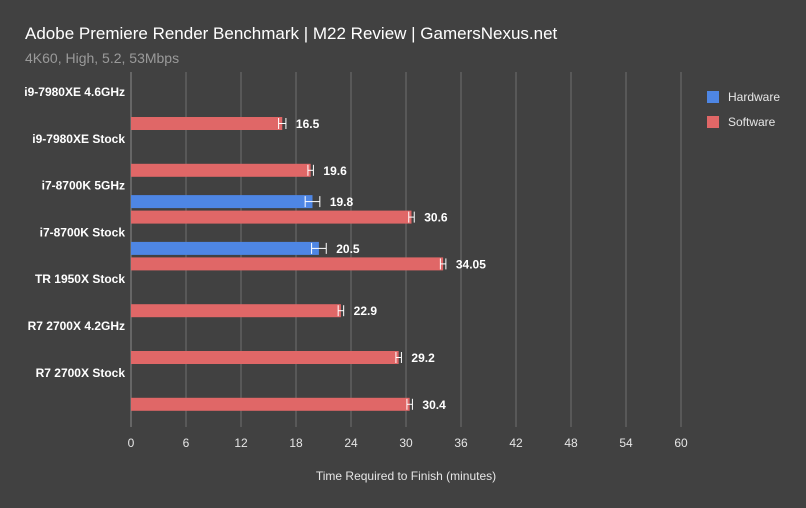  I want to click on bar-software-i9-7980xe-4-6ghz, so click(207, 123).